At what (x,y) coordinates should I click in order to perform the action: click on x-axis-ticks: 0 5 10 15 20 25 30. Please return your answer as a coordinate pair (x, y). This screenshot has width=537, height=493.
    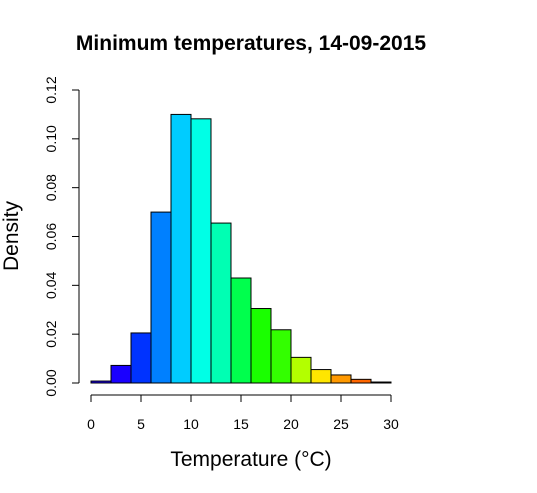
    Looking at the image, I should click on (243, 413).